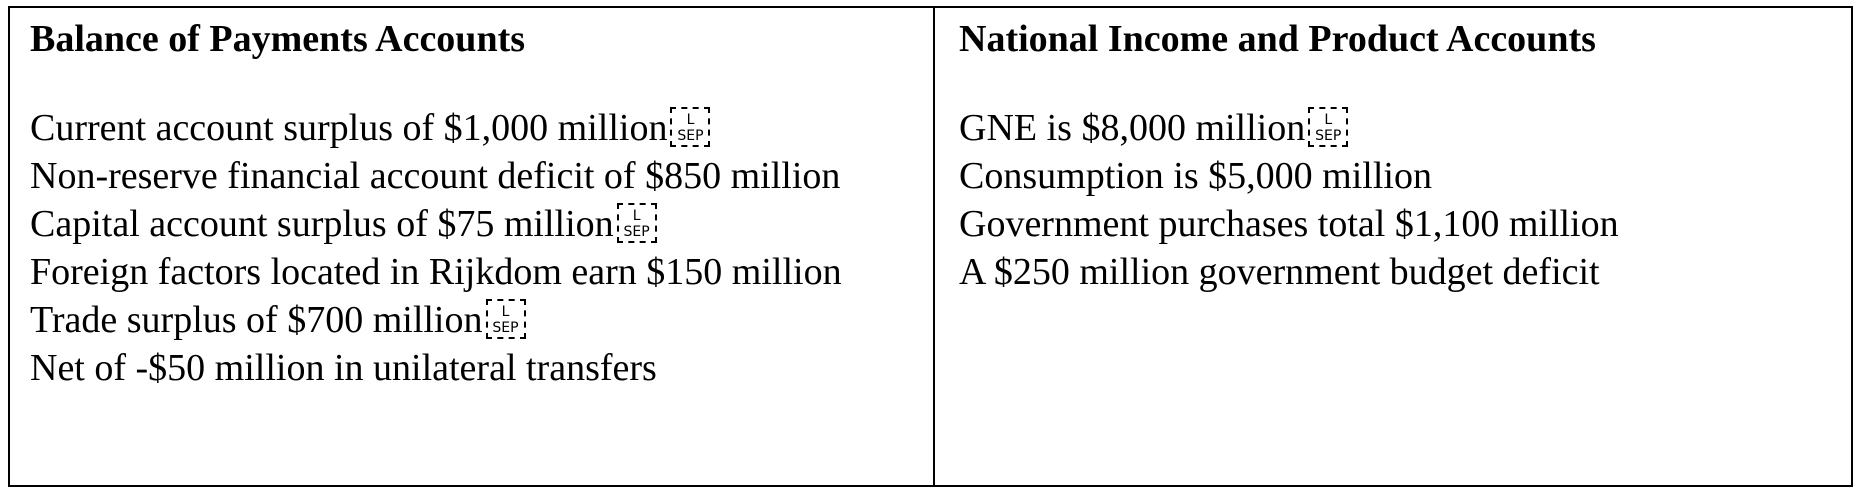 The width and height of the screenshot is (1861, 495). I want to click on right-line-4: A $250 million government budget deficit, so click(1279, 272).